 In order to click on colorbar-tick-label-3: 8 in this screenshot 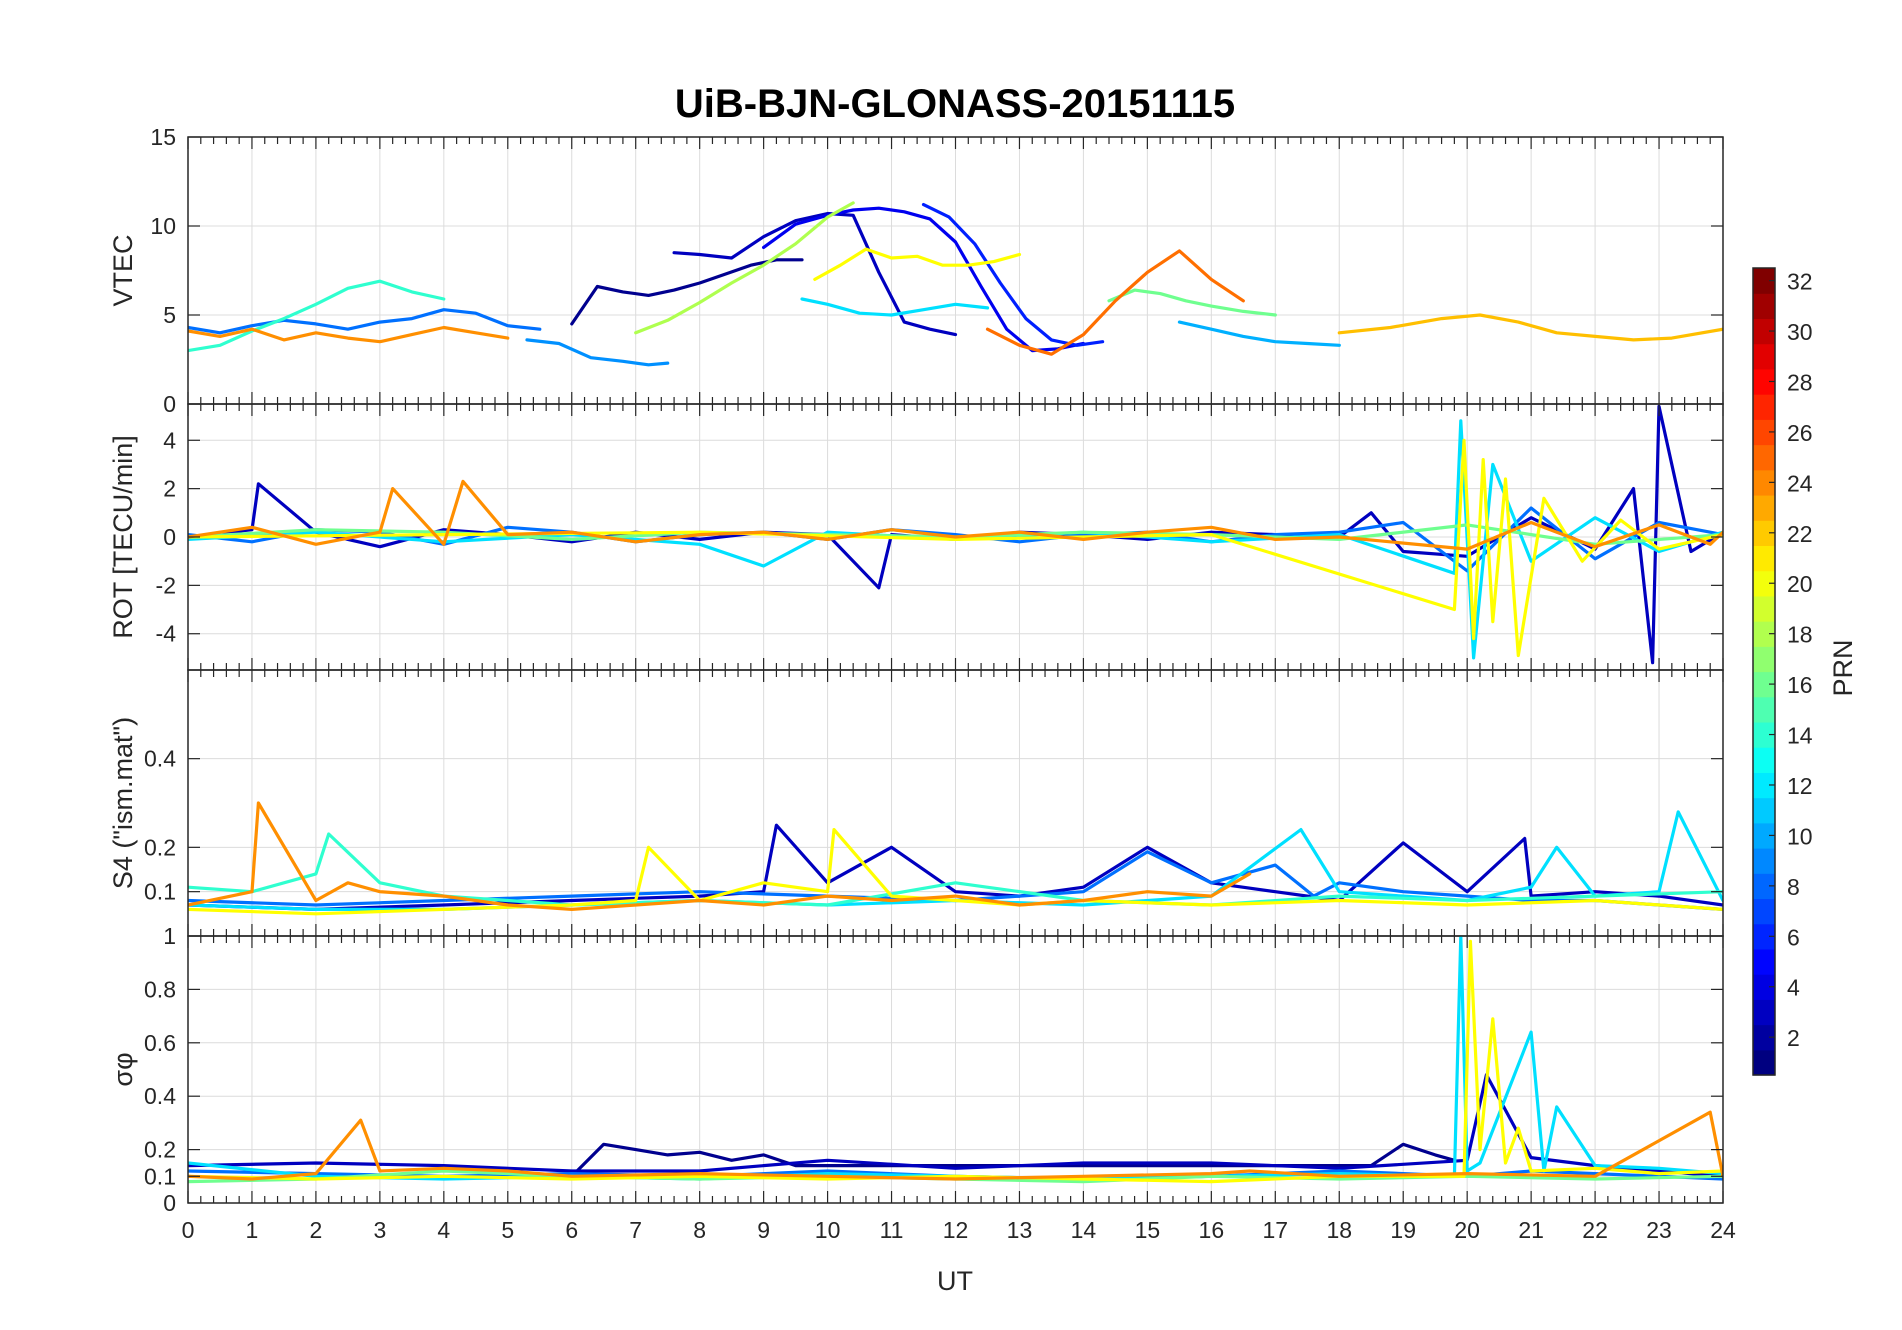, I will do `click(1793, 887)`.